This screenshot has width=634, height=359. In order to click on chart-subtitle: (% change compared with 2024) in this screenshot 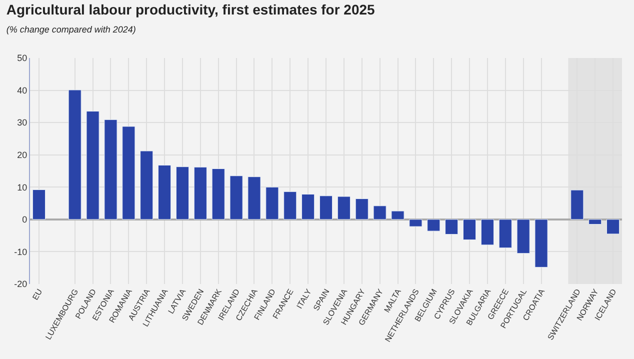, I will do `click(71, 29)`.